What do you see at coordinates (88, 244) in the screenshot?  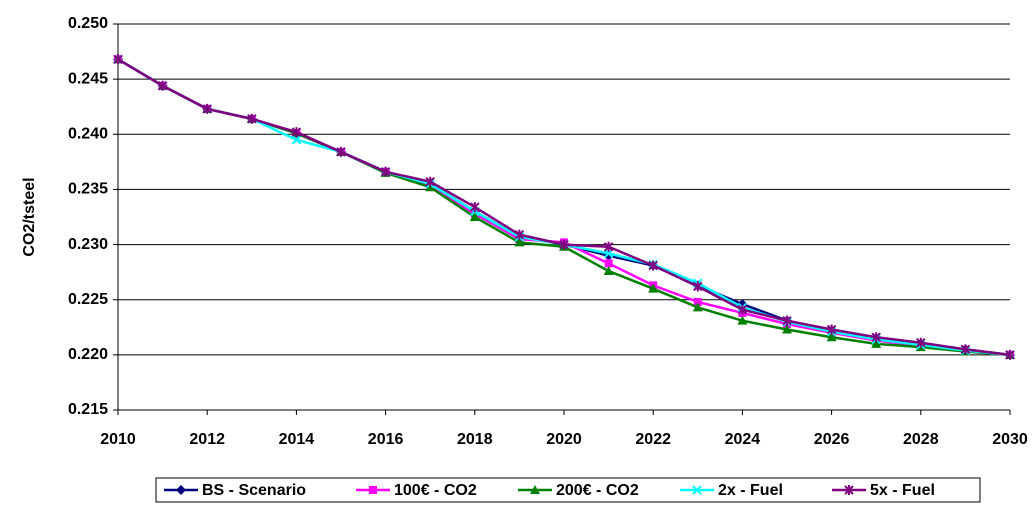 I see `y-tick-label: 0.230` at bounding box center [88, 244].